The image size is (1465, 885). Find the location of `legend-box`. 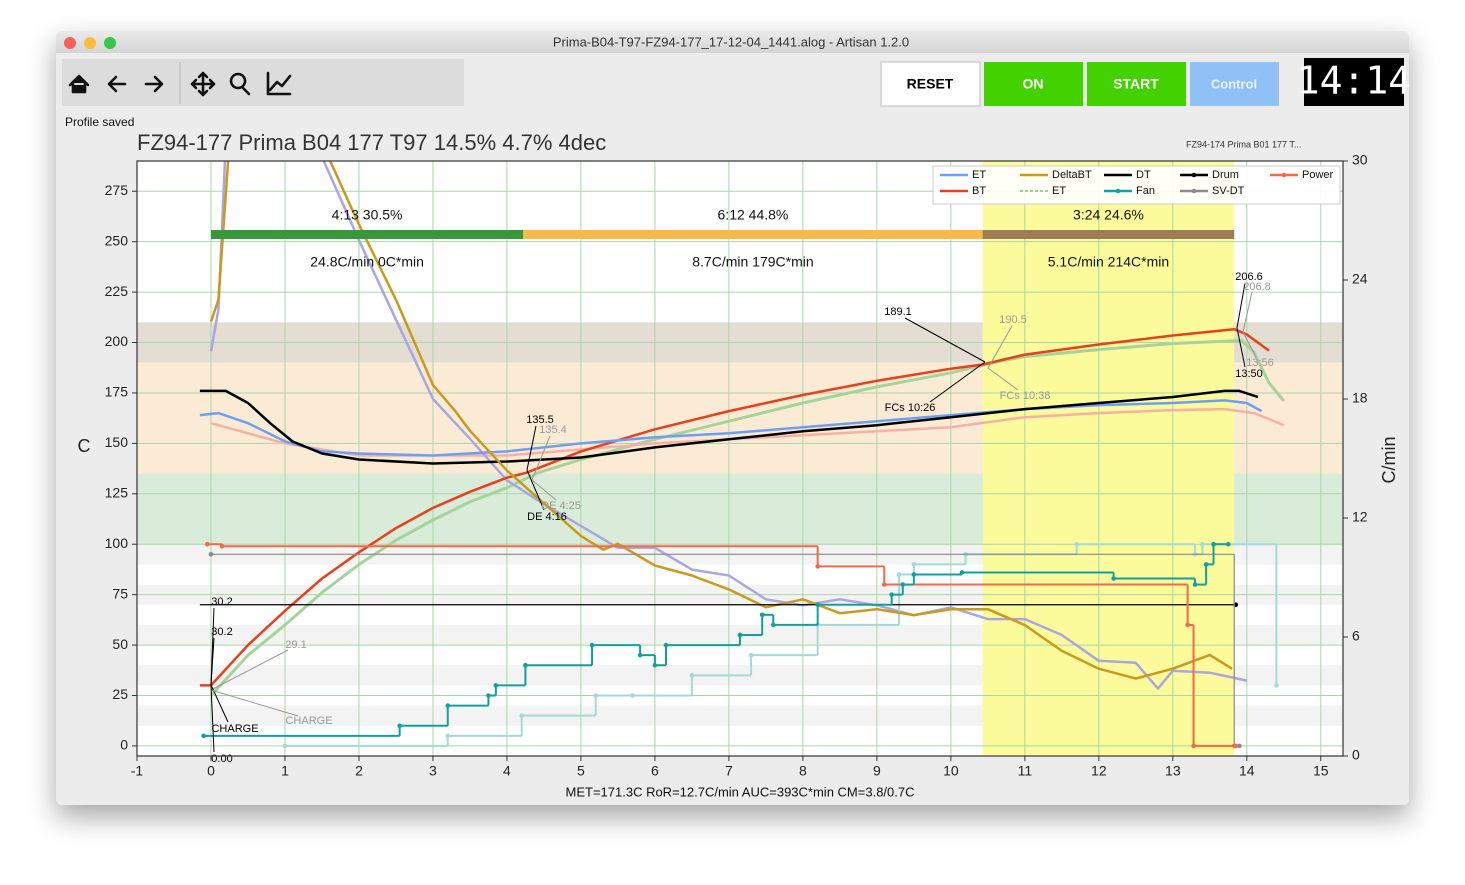

legend-box is located at coordinates (1136, 185).